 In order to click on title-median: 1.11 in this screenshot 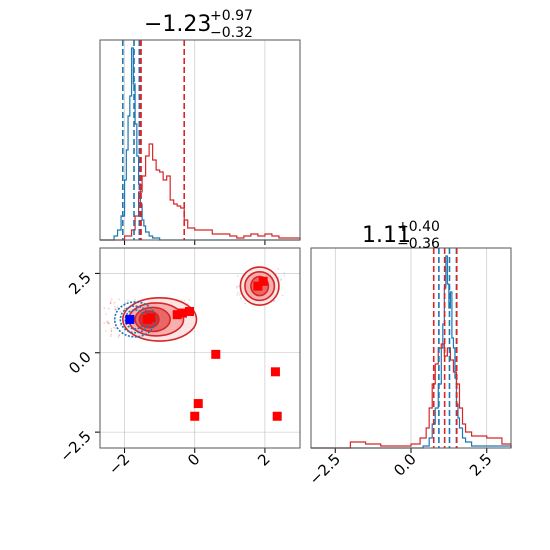, I will do `click(386, 235)`.